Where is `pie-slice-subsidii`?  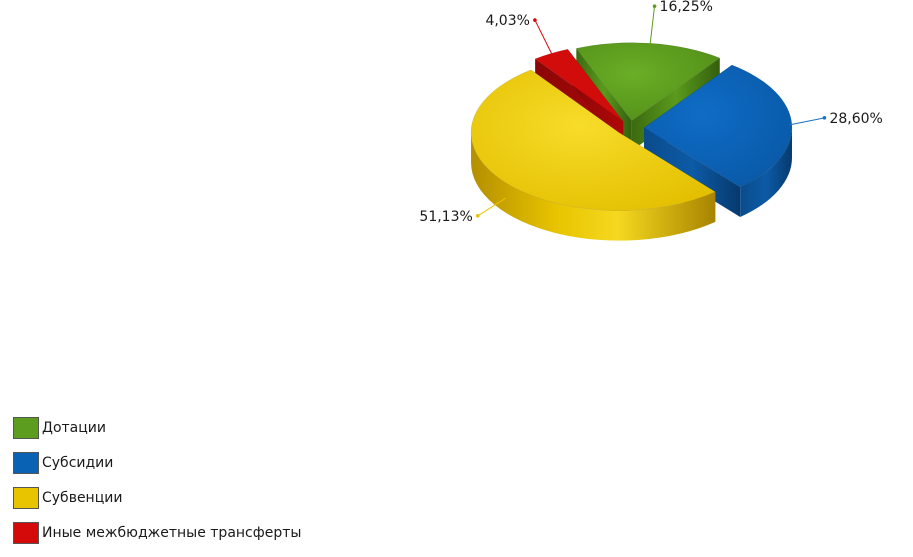
pie-slice-subsidii is located at coordinates (718, 141).